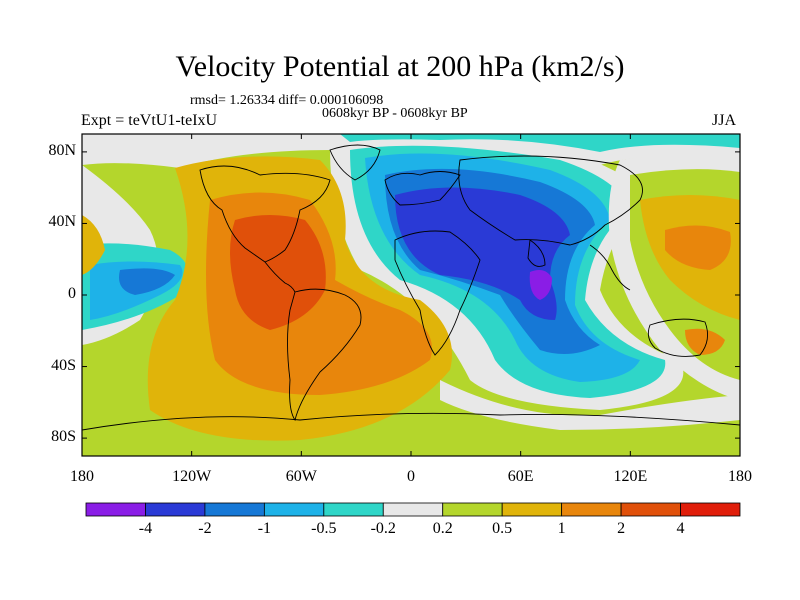 The height and width of the screenshot is (600, 800). Describe the element at coordinates (62, 222) in the screenshot. I see `y-tick-label: 40N` at that location.